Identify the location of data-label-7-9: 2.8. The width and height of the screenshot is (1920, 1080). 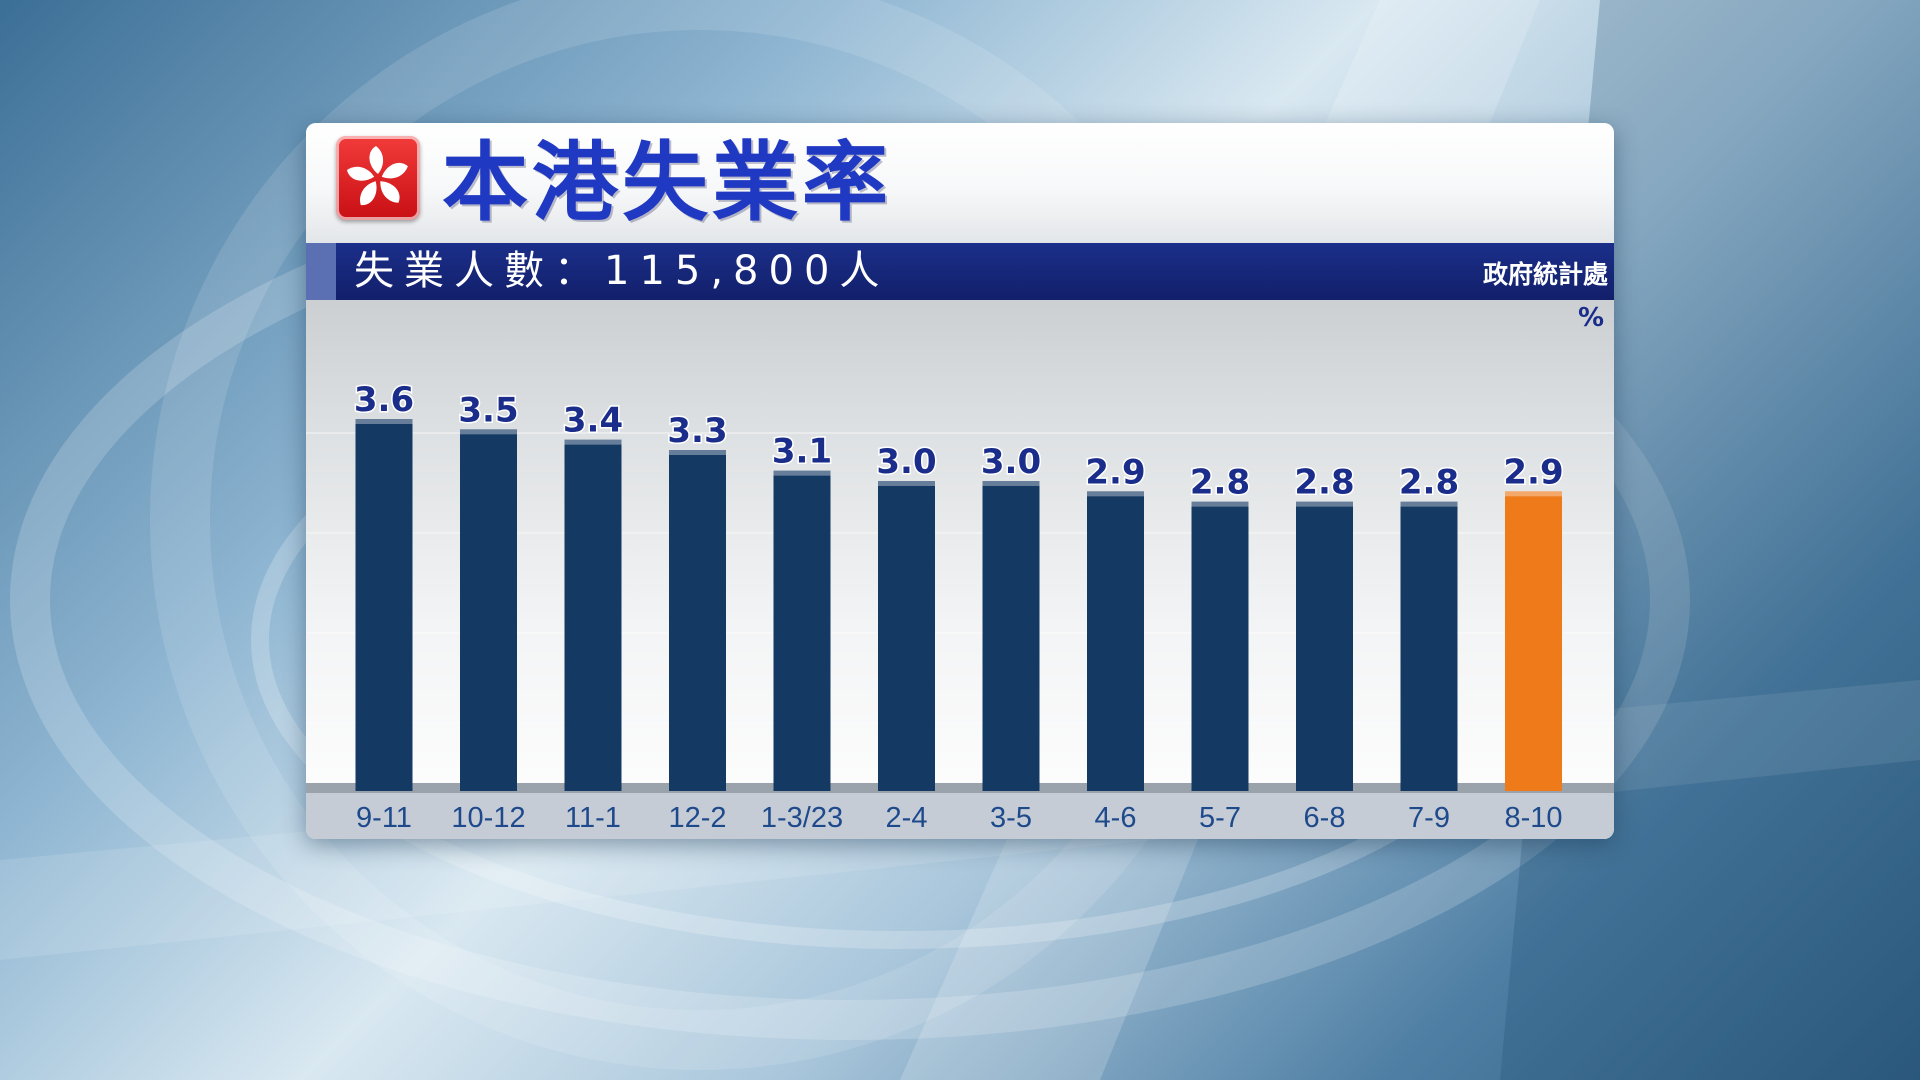
(1429, 483).